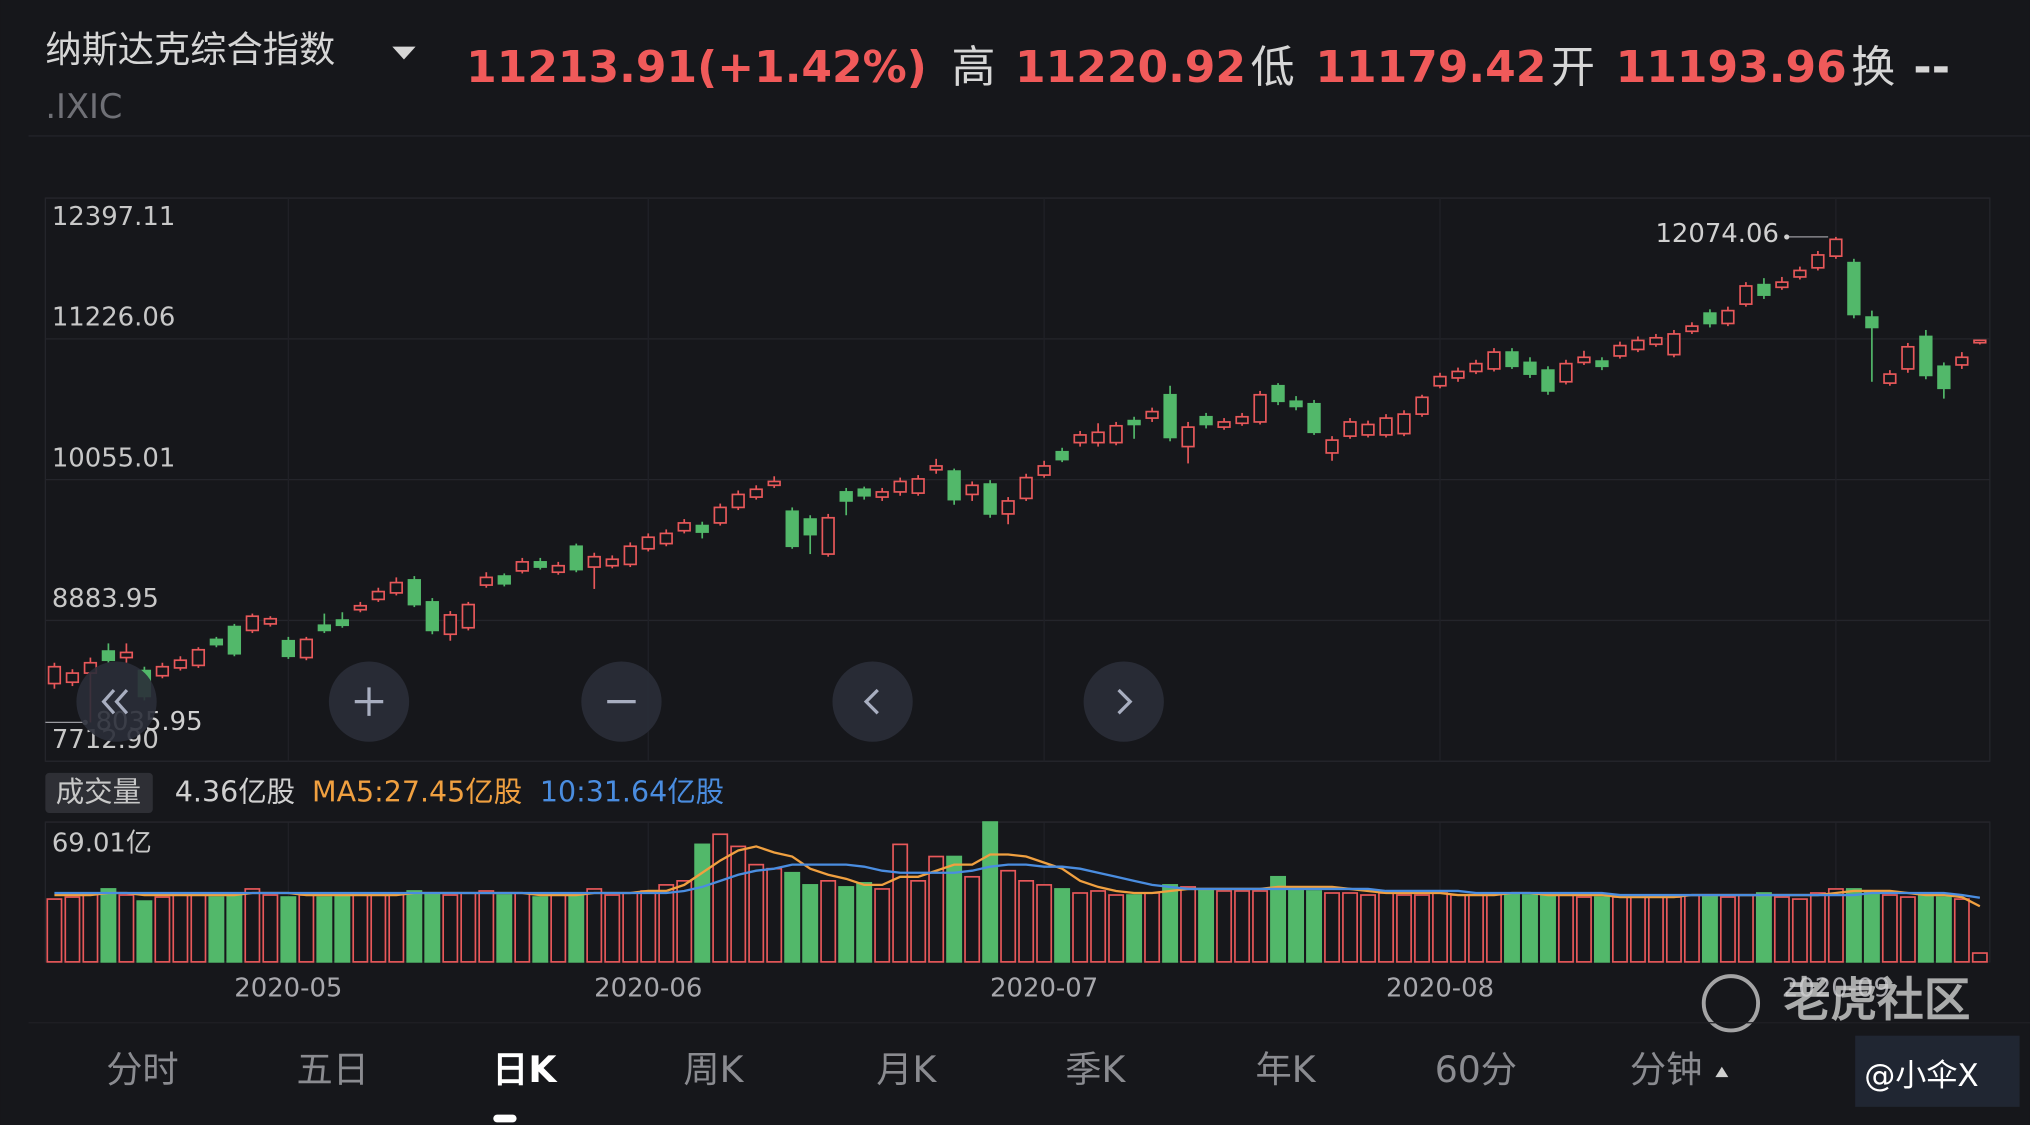 This screenshot has width=2030, height=1125. What do you see at coordinates (288, 989) in the screenshot?
I see `x-tick-label: 2020-05` at bounding box center [288, 989].